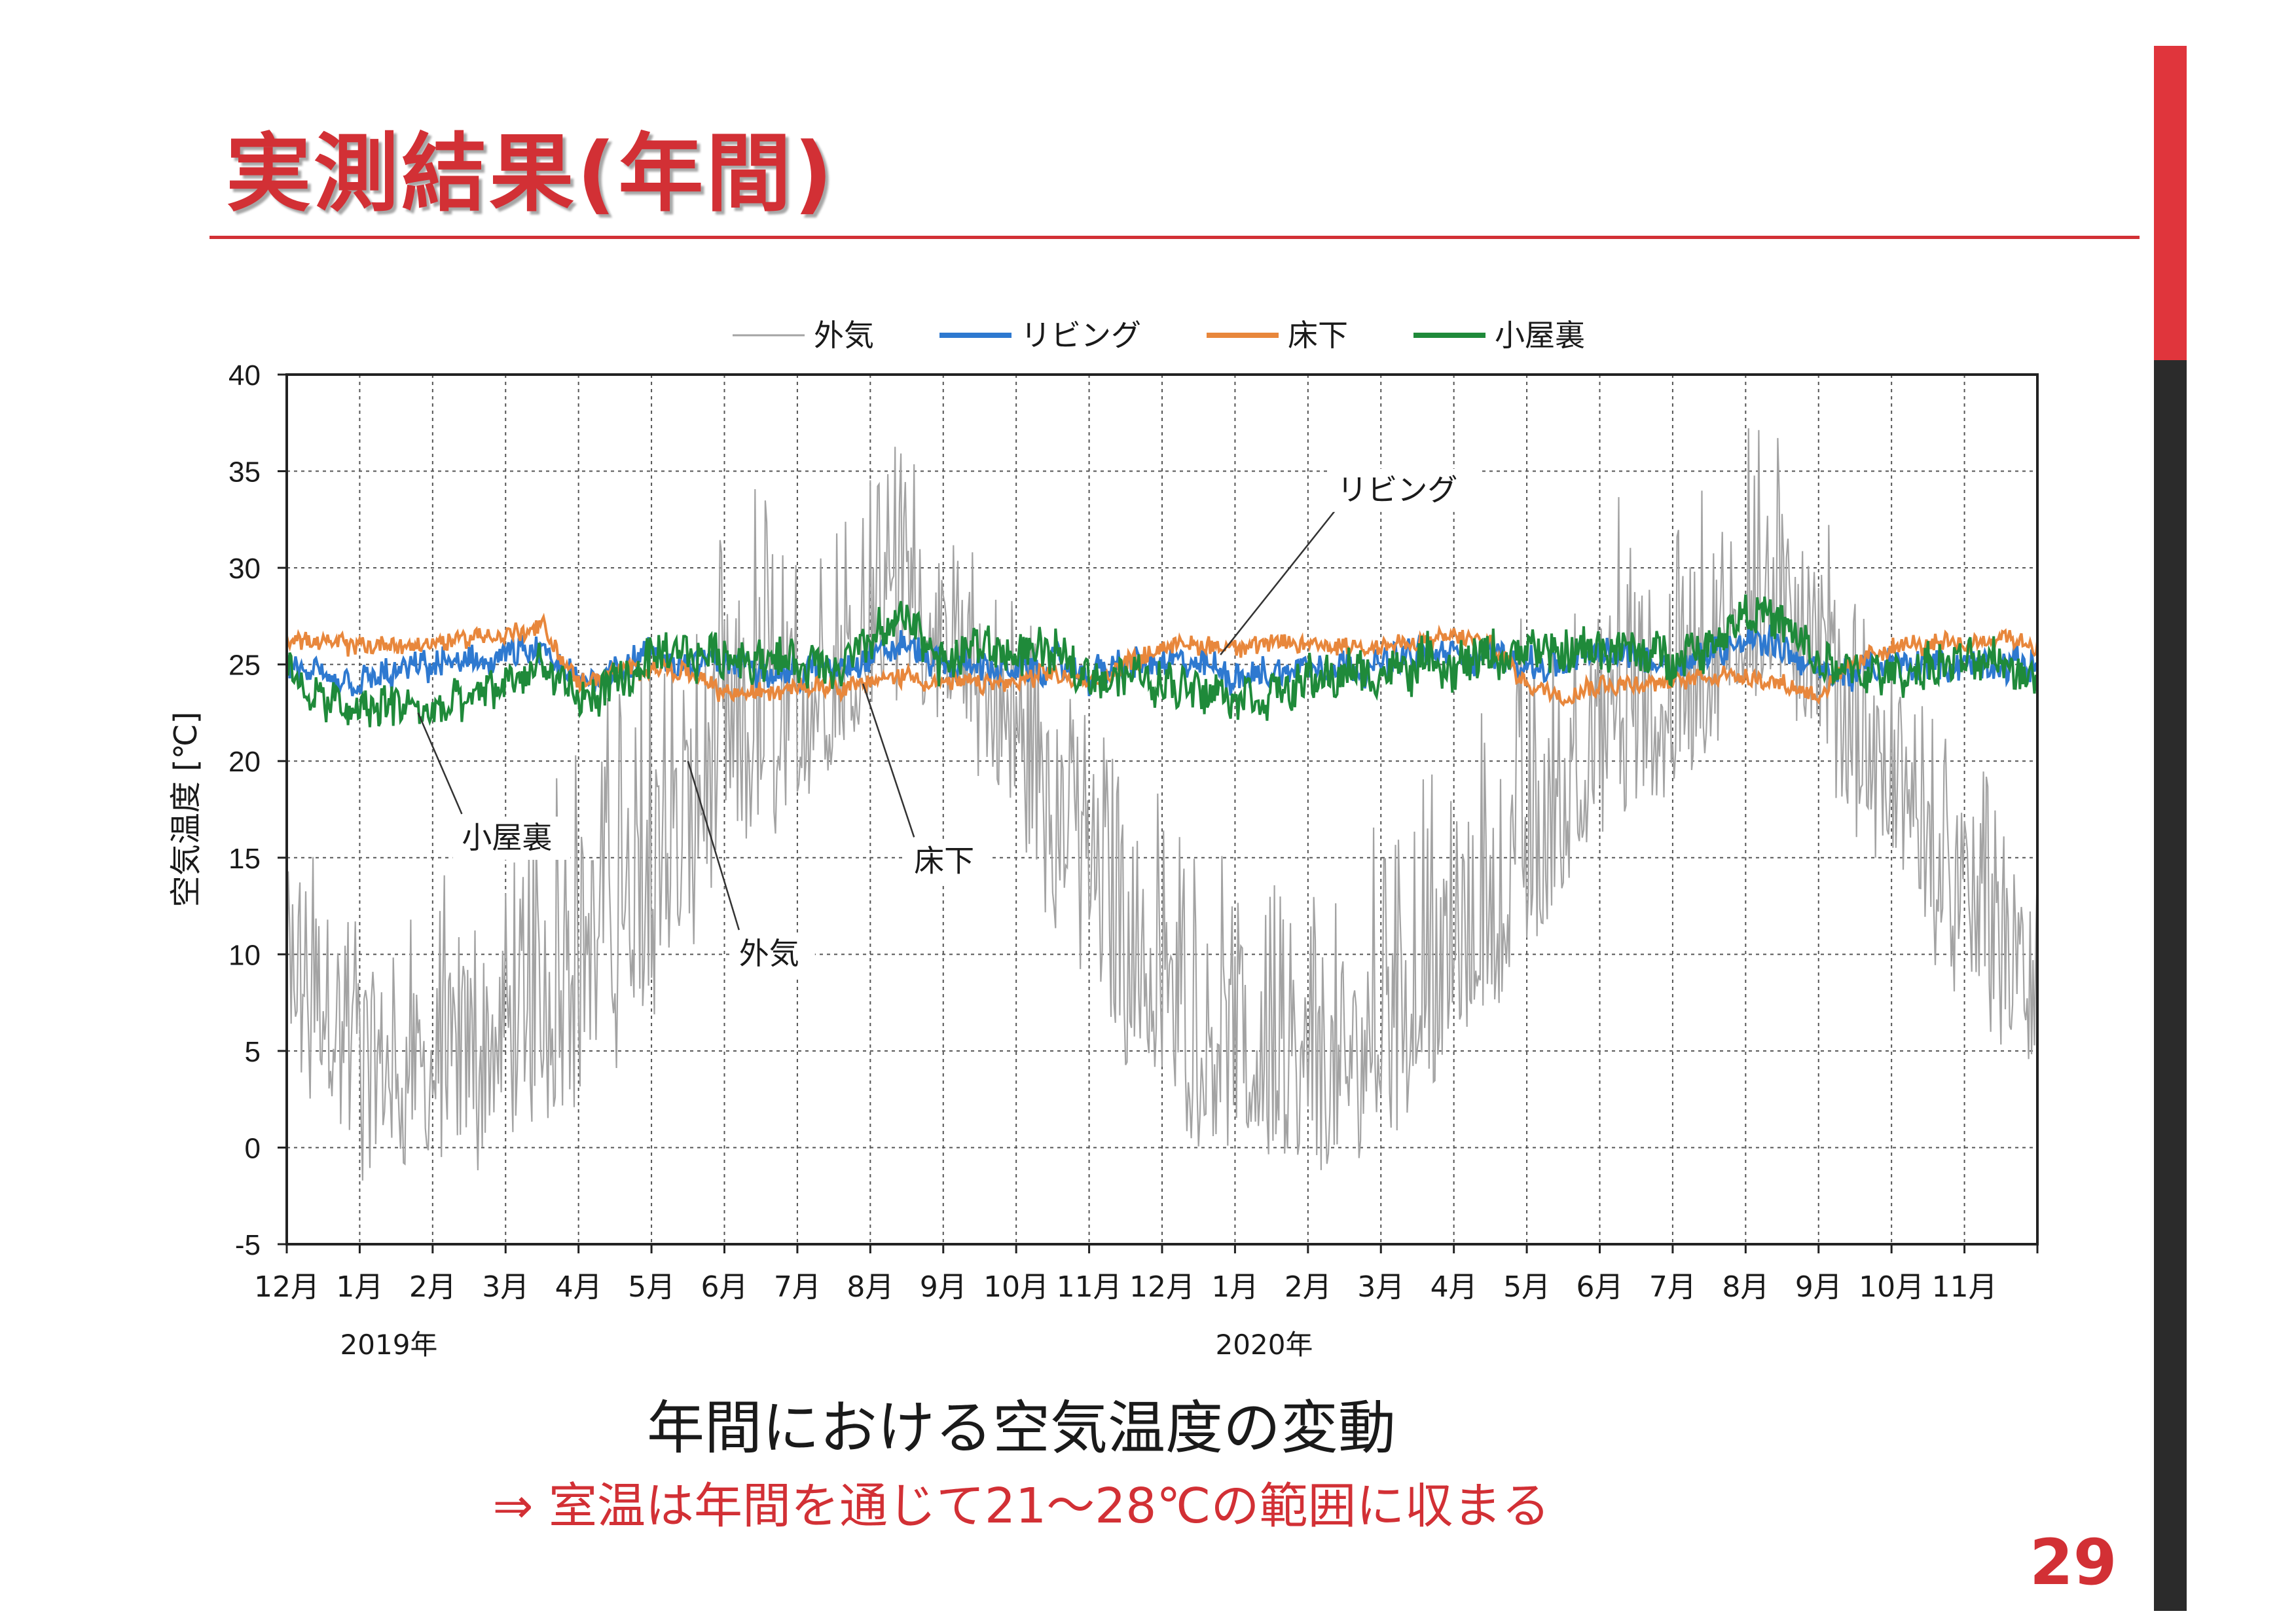  Describe the element at coordinates (944, 860) in the screenshot. I see `annotation-label: 床下` at that location.